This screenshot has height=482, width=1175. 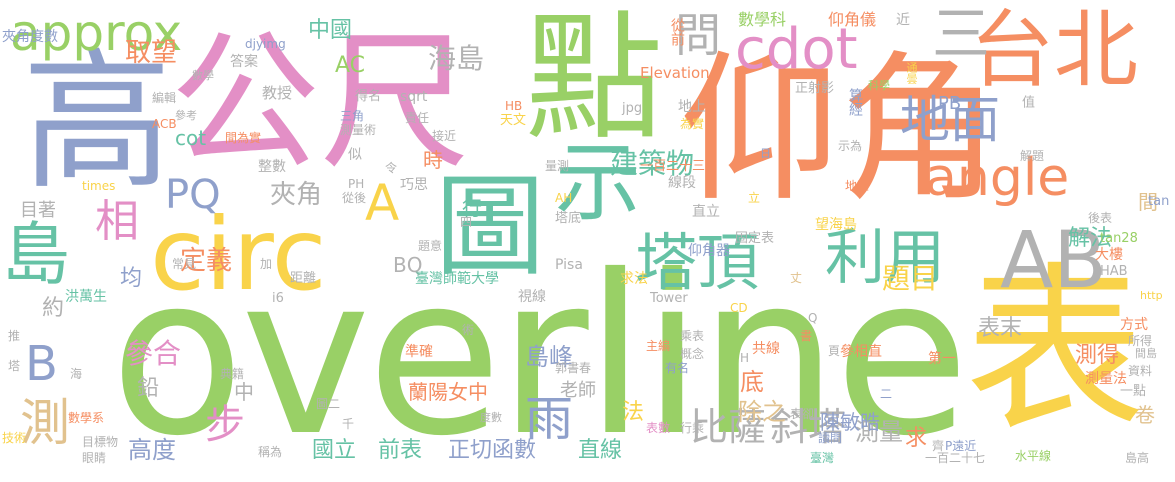 I want to click on word: 三角, so click(x=352, y=116).